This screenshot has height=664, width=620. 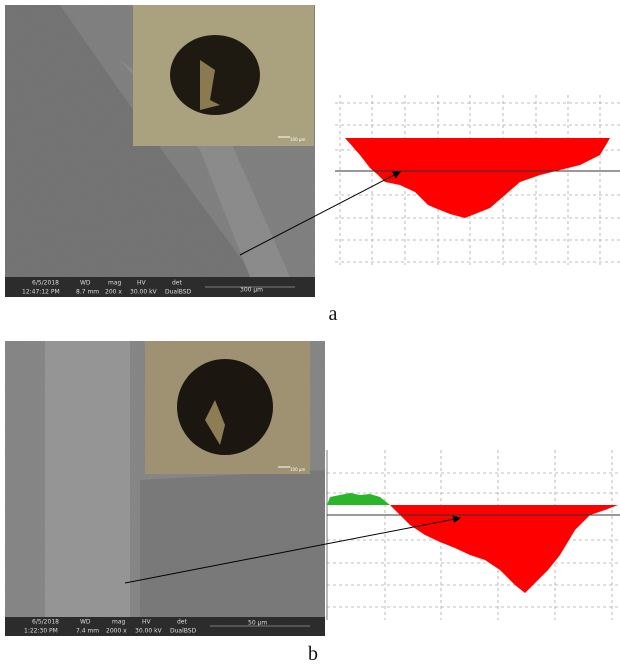 I want to click on profile-area-a, so click(x=477, y=178).